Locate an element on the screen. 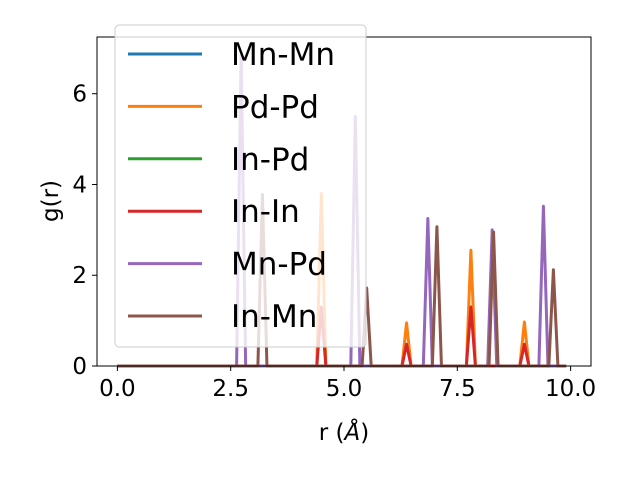 The width and height of the screenshot is (640, 480). y-axis-label: g(r) is located at coordinates (51, 201).